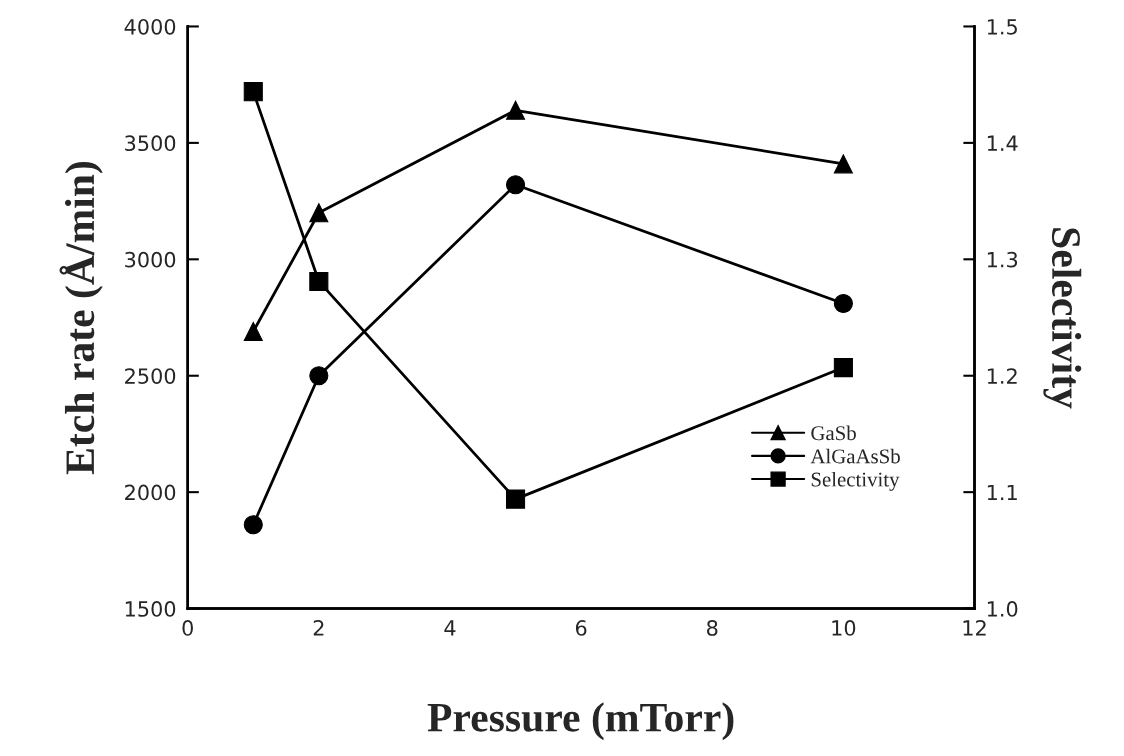 The height and width of the screenshot is (756, 1124). I want to click on x-tick-label: 6, so click(581, 628).